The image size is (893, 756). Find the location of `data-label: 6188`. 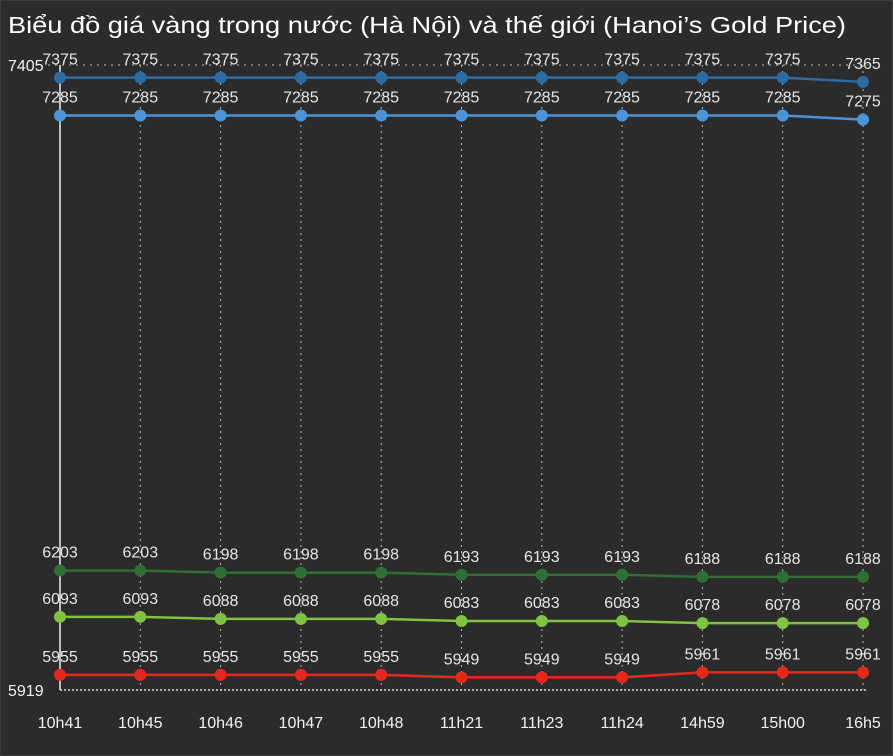

data-label: 6188 is located at coordinates (783, 559).